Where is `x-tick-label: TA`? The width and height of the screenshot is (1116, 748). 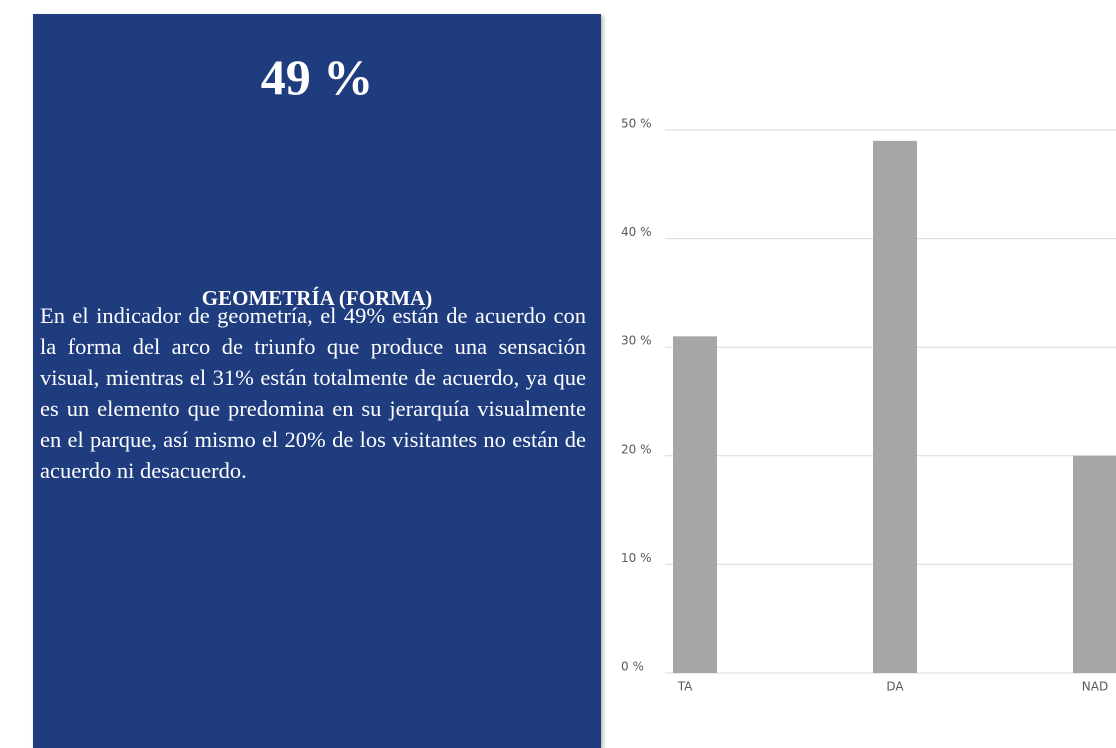 x-tick-label: TA is located at coordinates (685, 687).